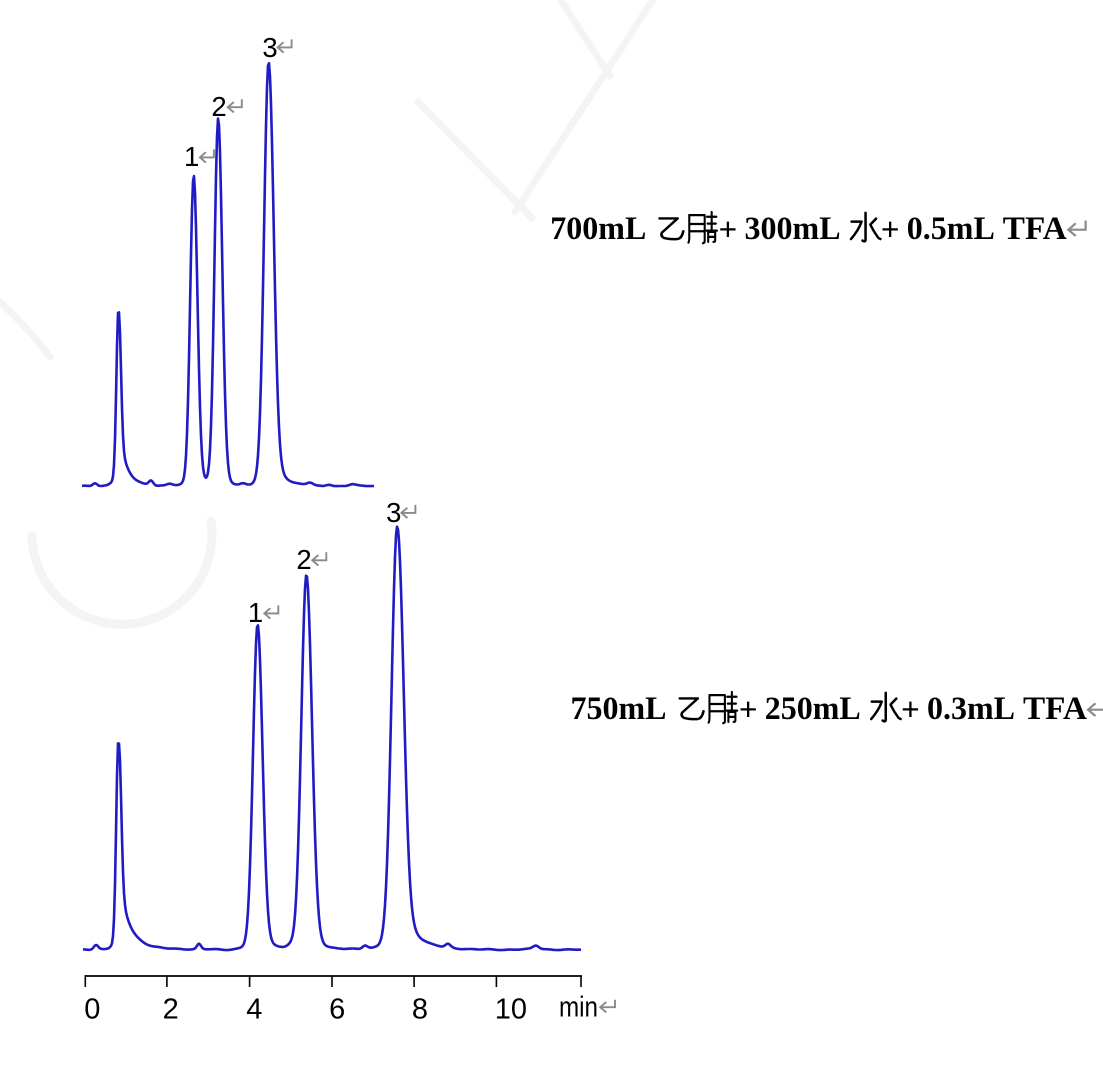  What do you see at coordinates (337, 1010) in the screenshot?
I see `svg-text: 6` at bounding box center [337, 1010].